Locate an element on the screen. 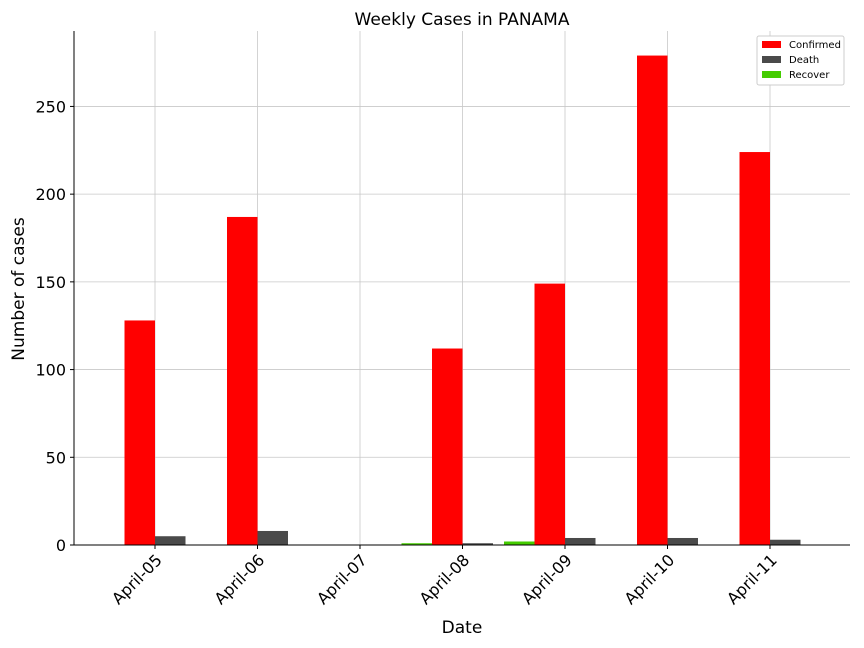 This screenshot has width=864, height=648. legend-swatch-death is located at coordinates (771, 59).